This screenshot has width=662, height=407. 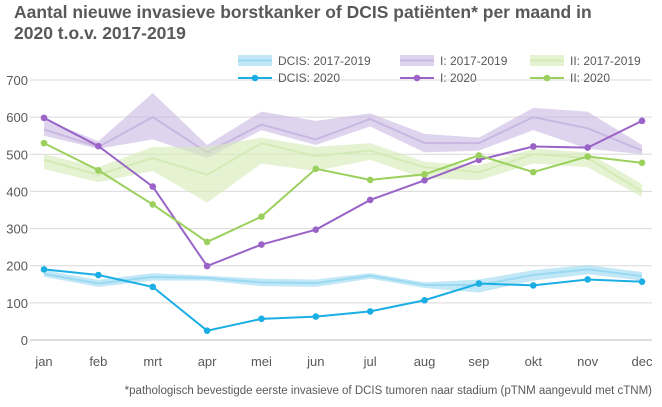 What do you see at coordinates (17, 266) in the screenshot?
I see `y-tick-label: 200` at bounding box center [17, 266].